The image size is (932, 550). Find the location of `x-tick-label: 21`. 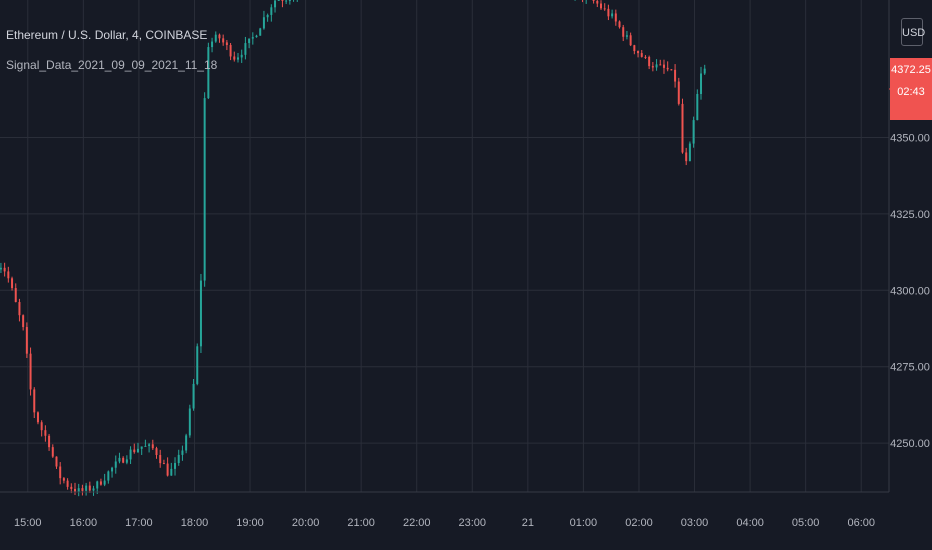

x-tick-label: 21 is located at coordinates (528, 523).